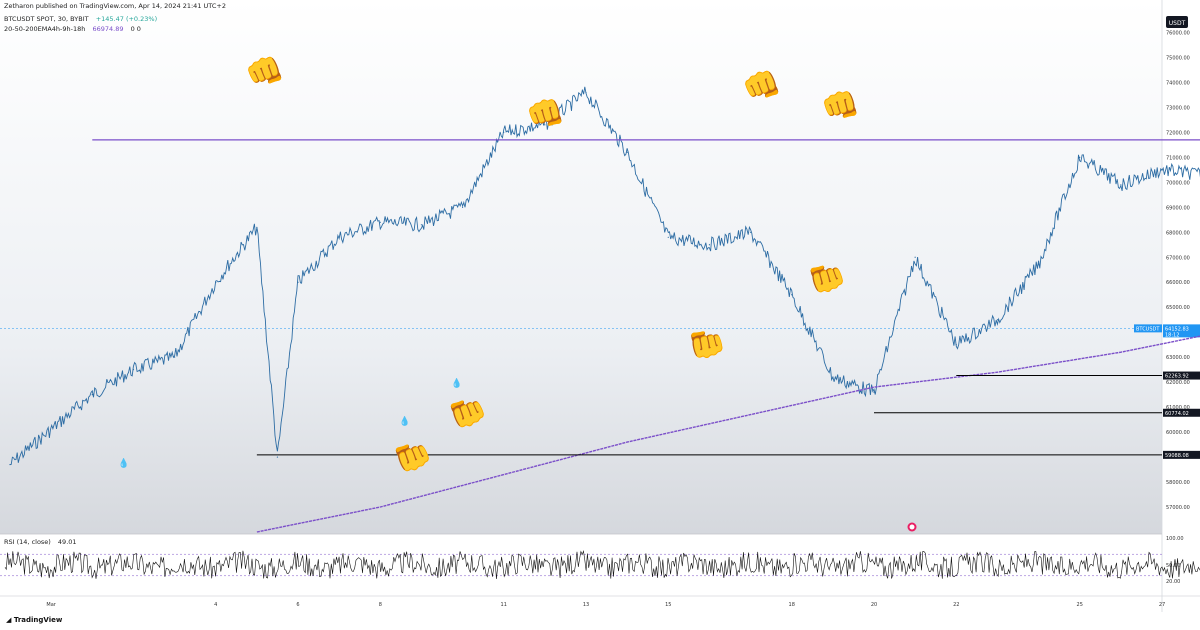 The image size is (1200, 630). Describe the element at coordinates (600, 613) in the screenshot. I see `time-axis-background` at that location.